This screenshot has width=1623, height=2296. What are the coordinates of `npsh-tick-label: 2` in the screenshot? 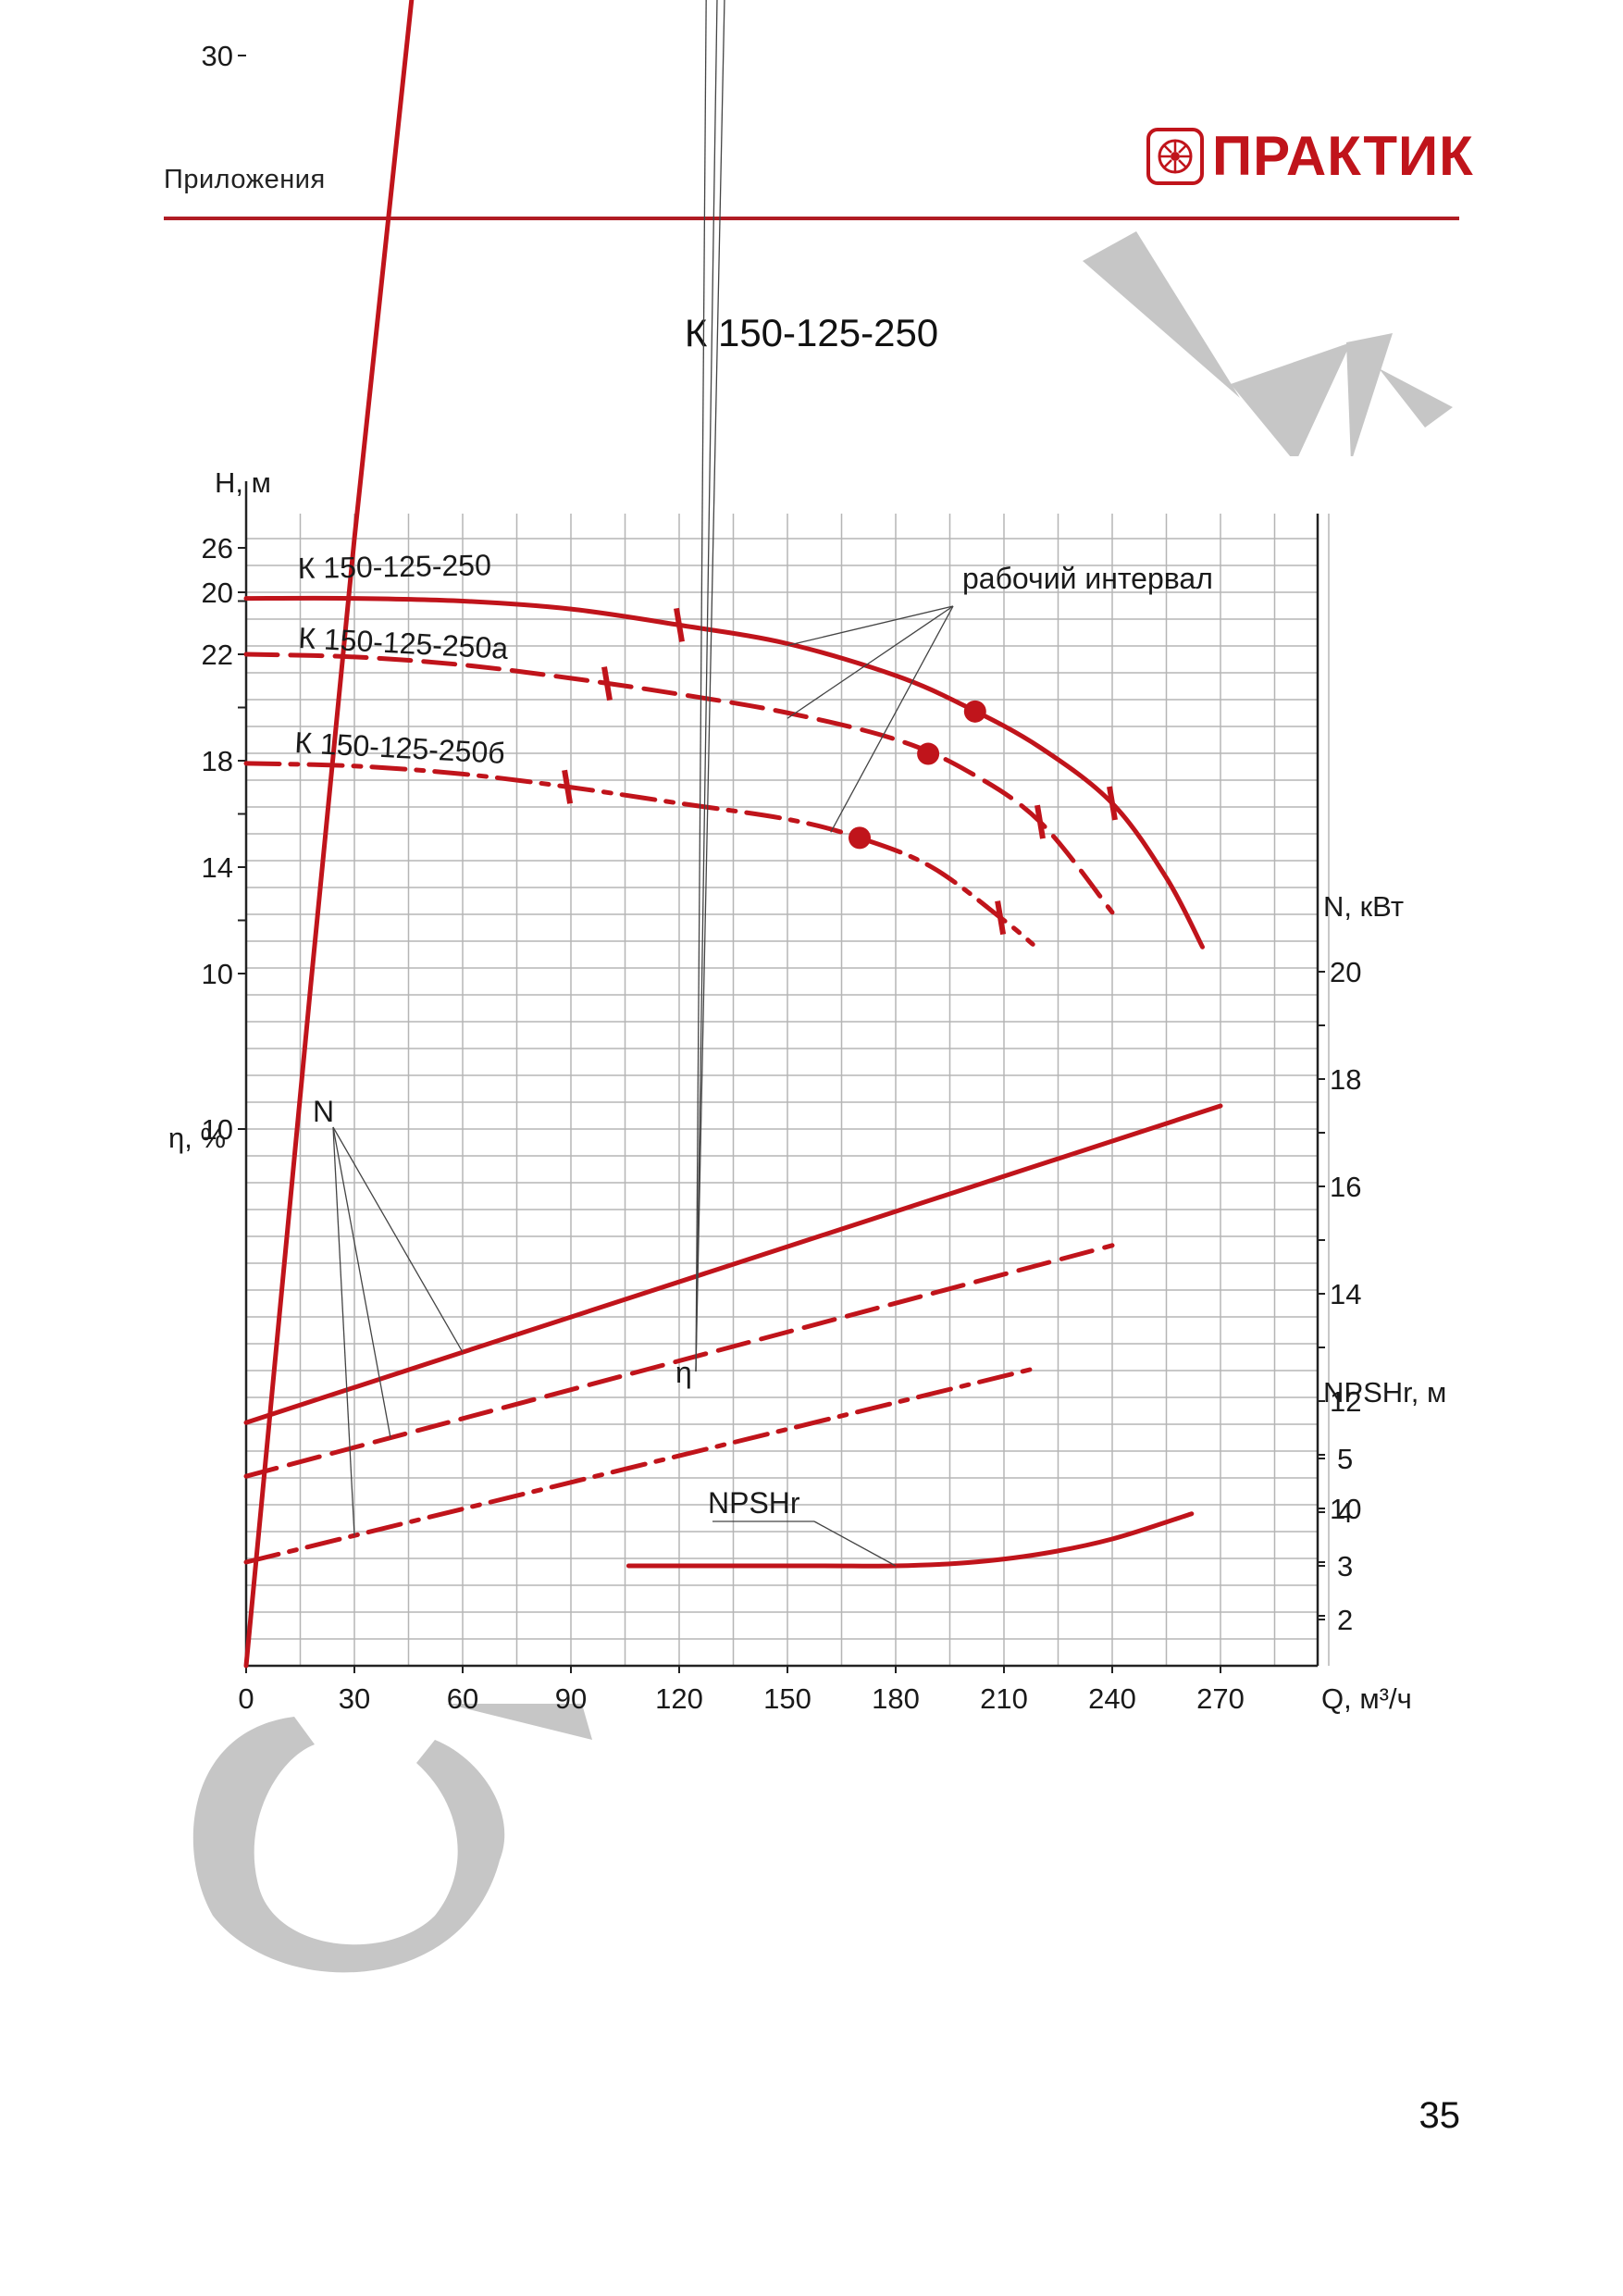 It's located at (1345, 1620).